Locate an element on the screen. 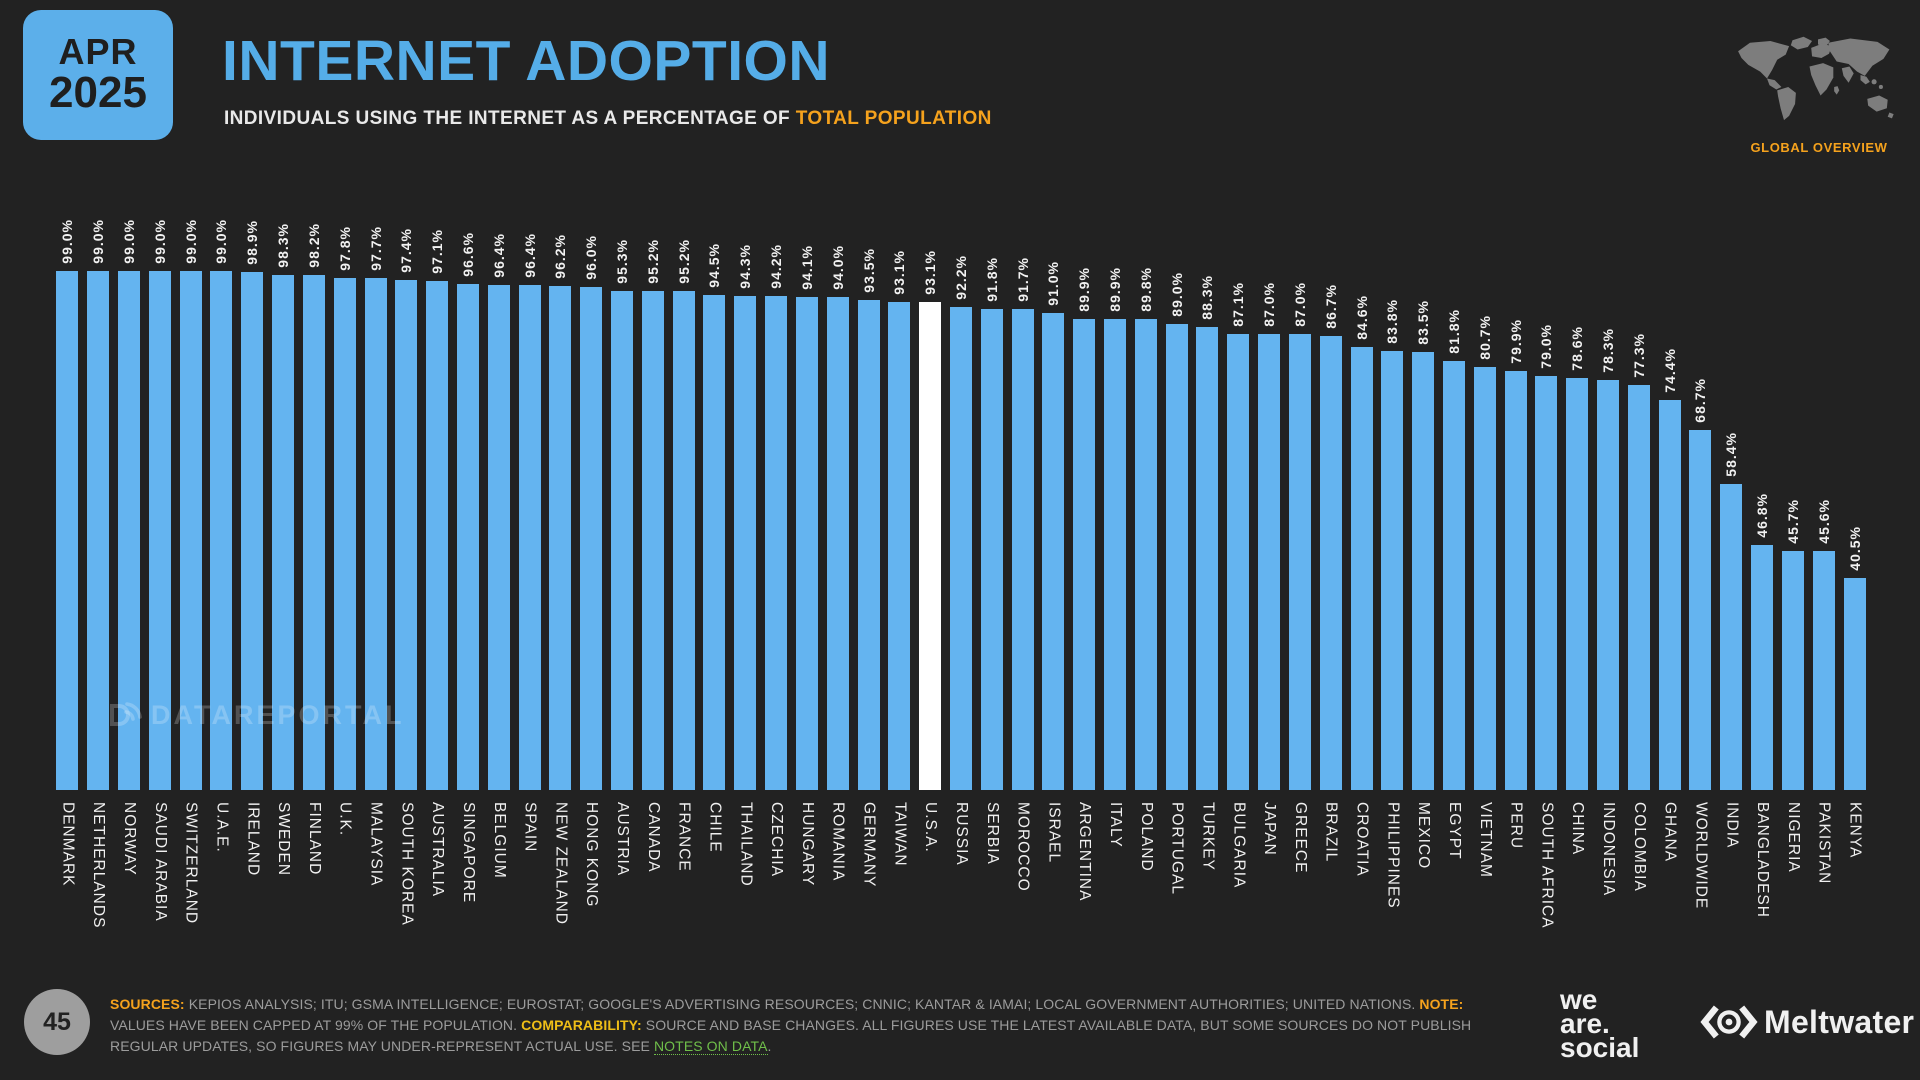  bar-country-label: SOUTH KOREA is located at coordinates (407, 864).